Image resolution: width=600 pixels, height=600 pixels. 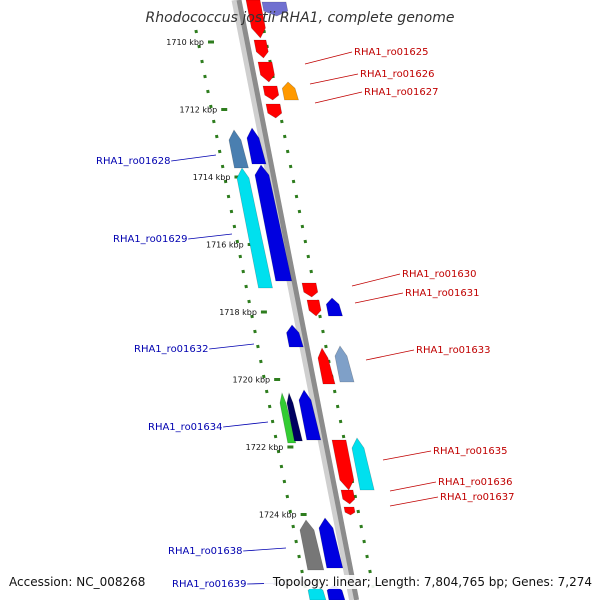 I want to click on gene-label-left: RHA1_ro01629, so click(x=150, y=239).